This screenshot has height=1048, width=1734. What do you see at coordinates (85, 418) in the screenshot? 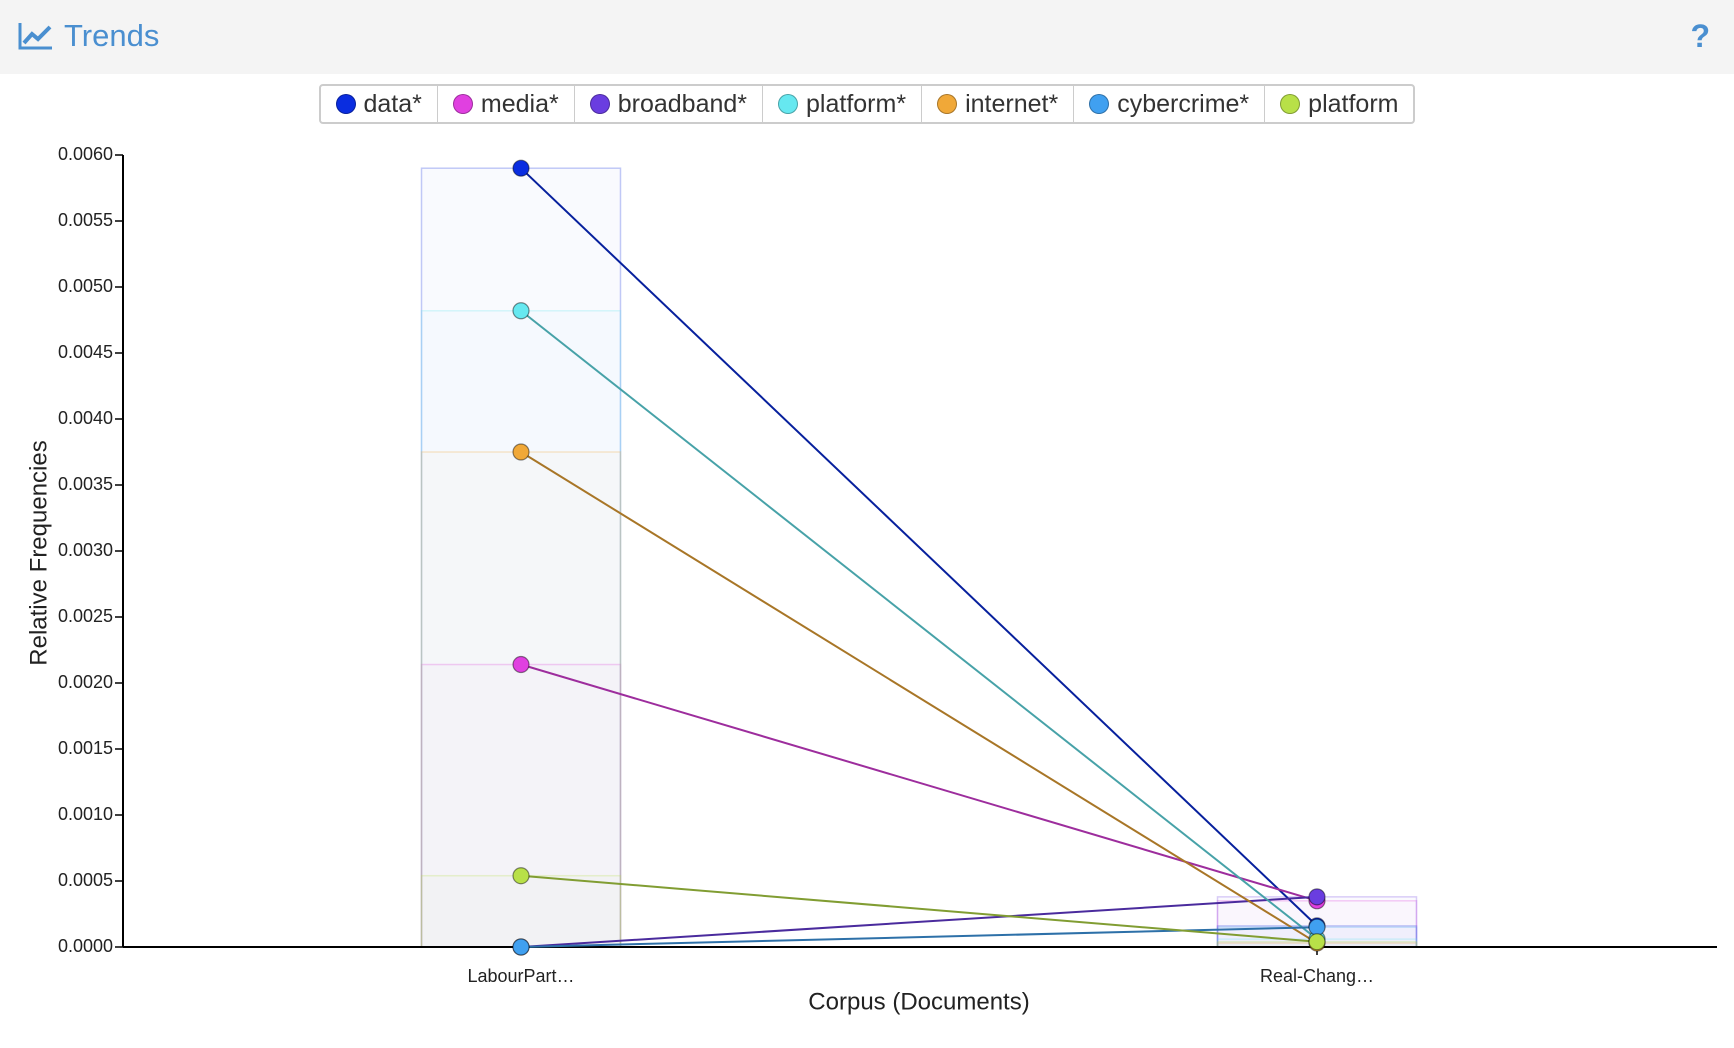
I see `y-tick-label: 0.0040` at bounding box center [85, 418].